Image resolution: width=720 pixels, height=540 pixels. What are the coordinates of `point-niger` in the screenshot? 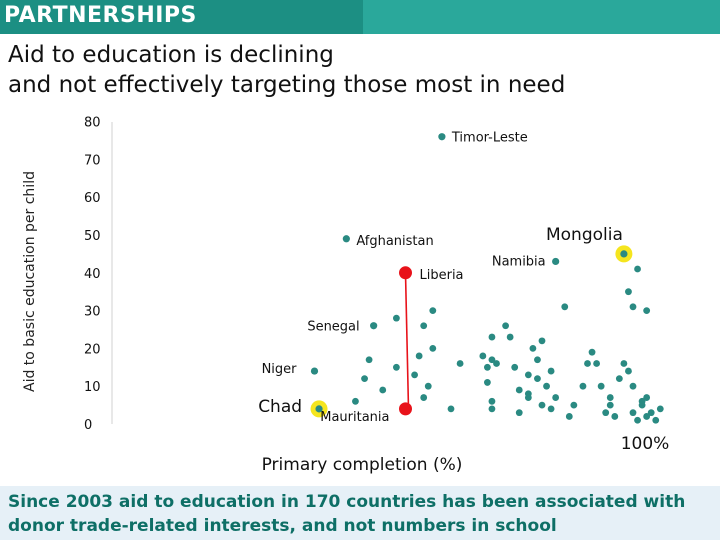 It's located at (314, 371).